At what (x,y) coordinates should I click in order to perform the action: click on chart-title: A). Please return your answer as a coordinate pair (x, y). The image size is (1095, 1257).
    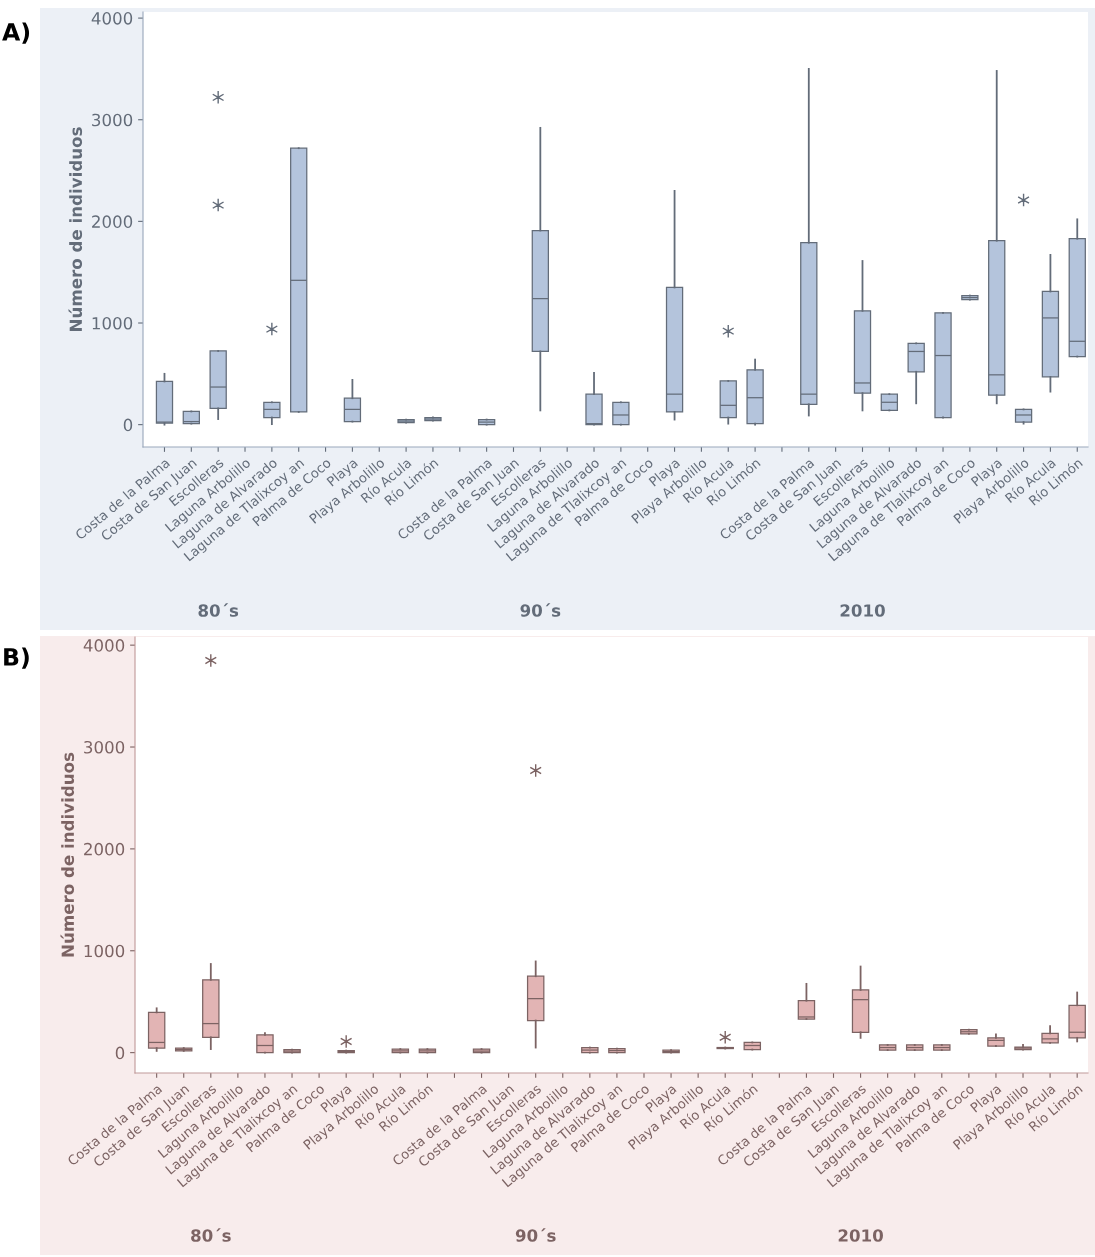
    Looking at the image, I should click on (16, 33).